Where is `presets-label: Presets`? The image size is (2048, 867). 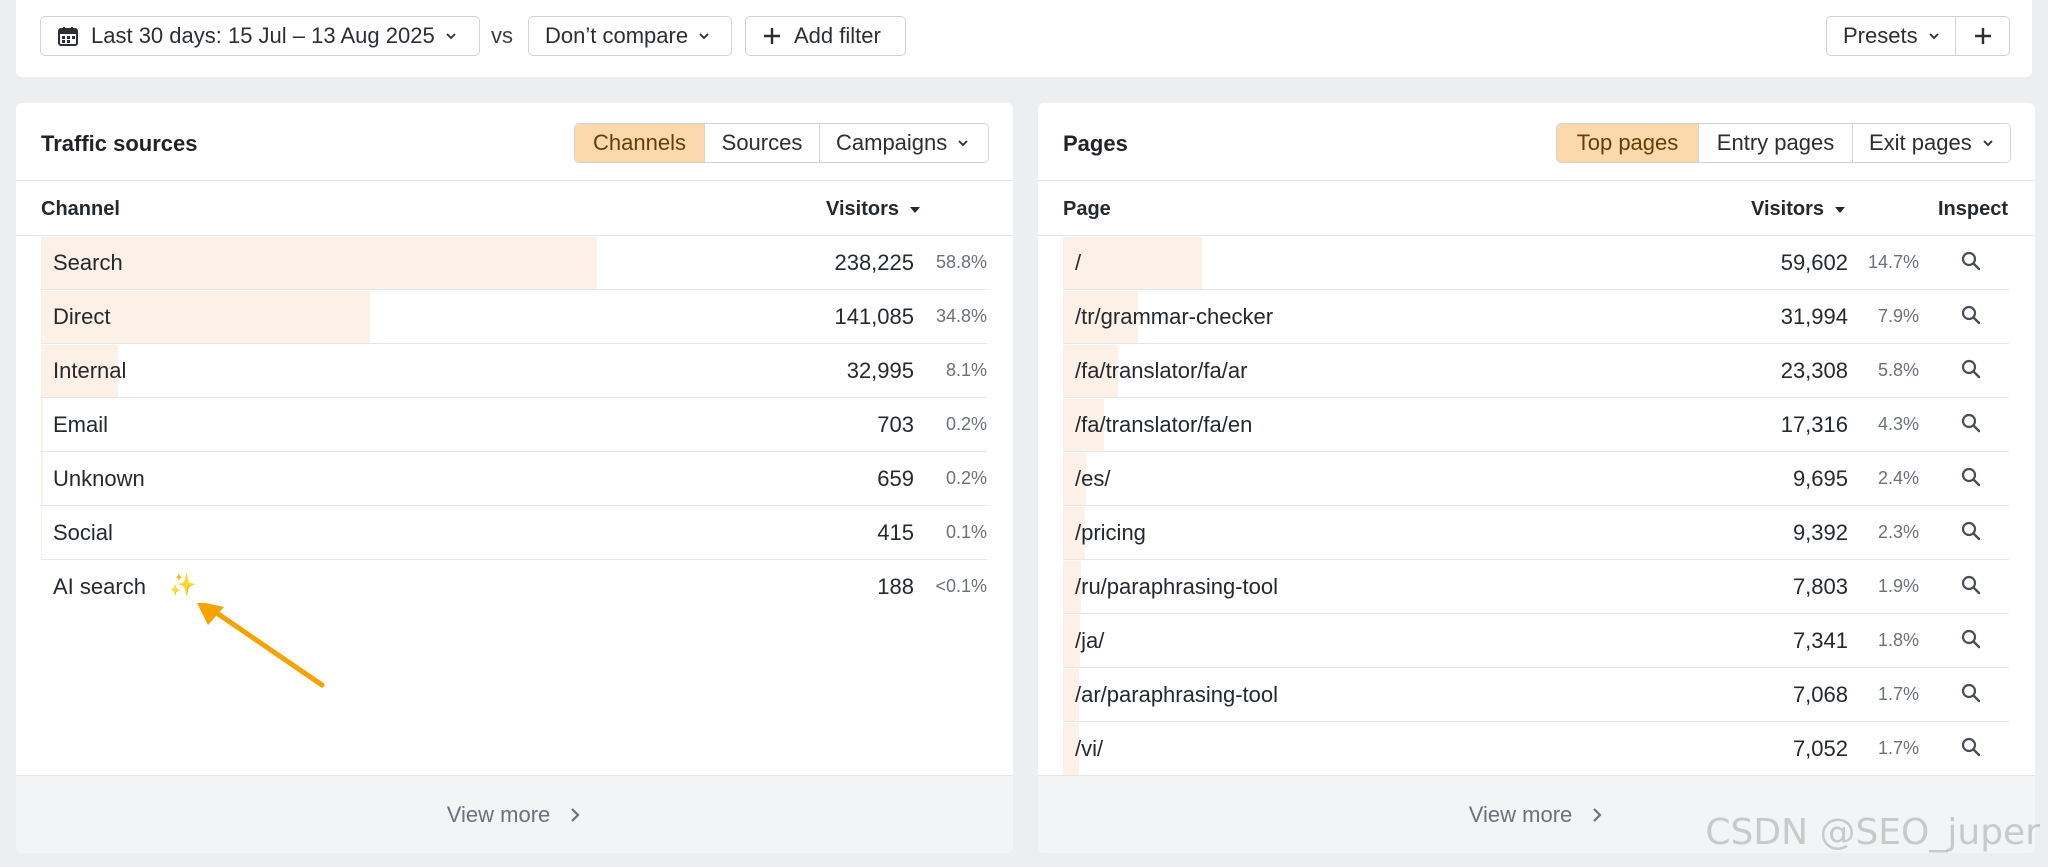 presets-label: Presets is located at coordinates (1880, 35).